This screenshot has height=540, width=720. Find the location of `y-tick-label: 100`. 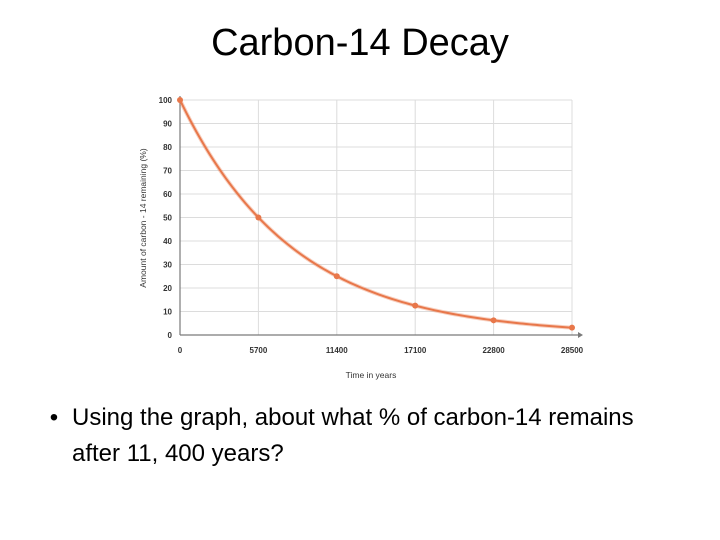

y-tick-label: 100 is located at coordinates (166, 100).